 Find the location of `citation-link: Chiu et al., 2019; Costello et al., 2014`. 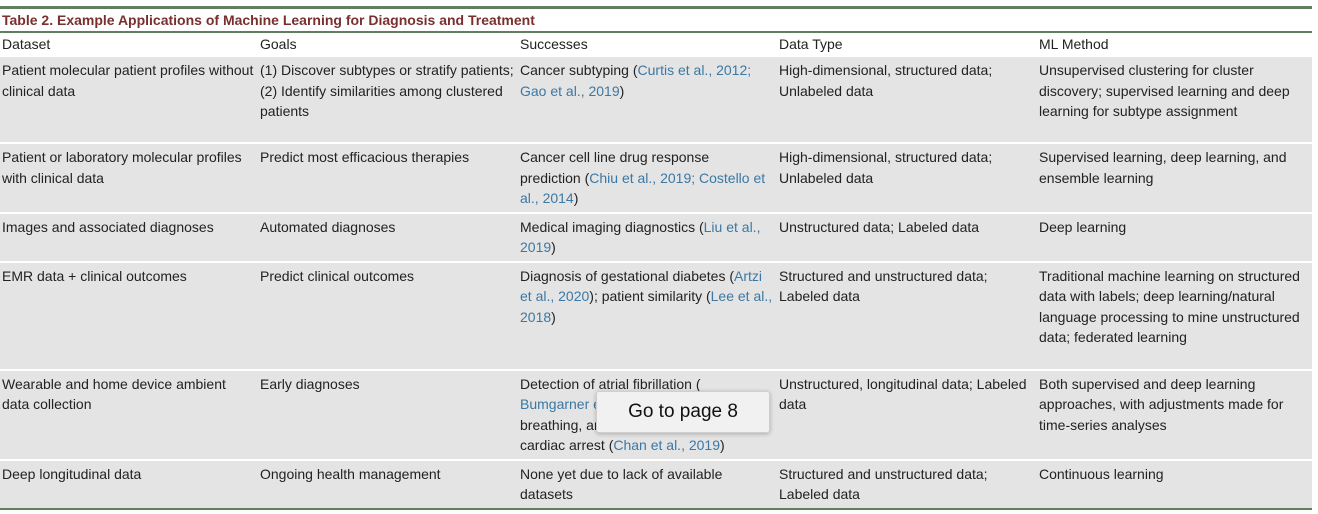

citation-link: Chiu et al., 2019; Costello et al., 2014 is located at coordinates (643, 188).